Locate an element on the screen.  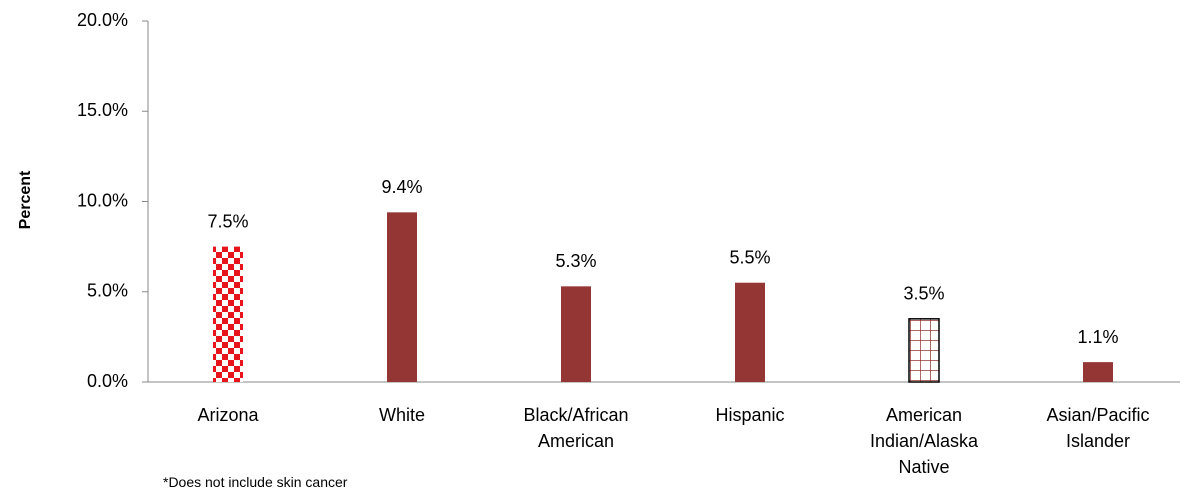
x-tick-label: Black/African American is located at coordinates (576, 428).